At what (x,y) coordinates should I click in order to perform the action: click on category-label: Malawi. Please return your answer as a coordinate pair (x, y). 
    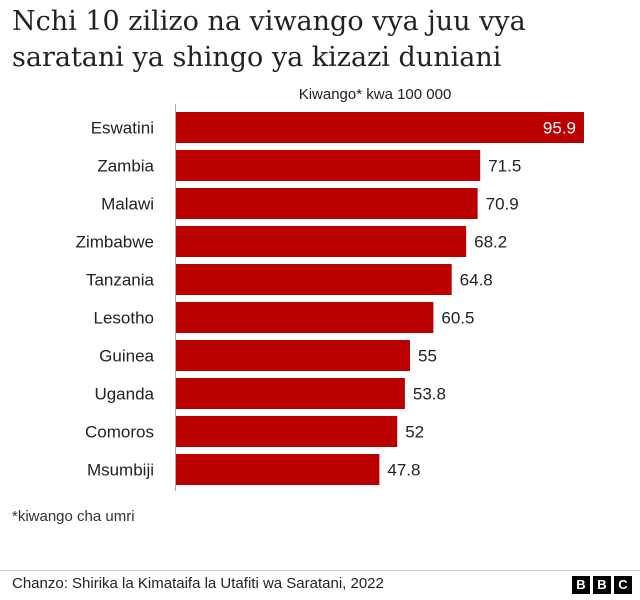
    Looking at the image, I should click on (127, 204).